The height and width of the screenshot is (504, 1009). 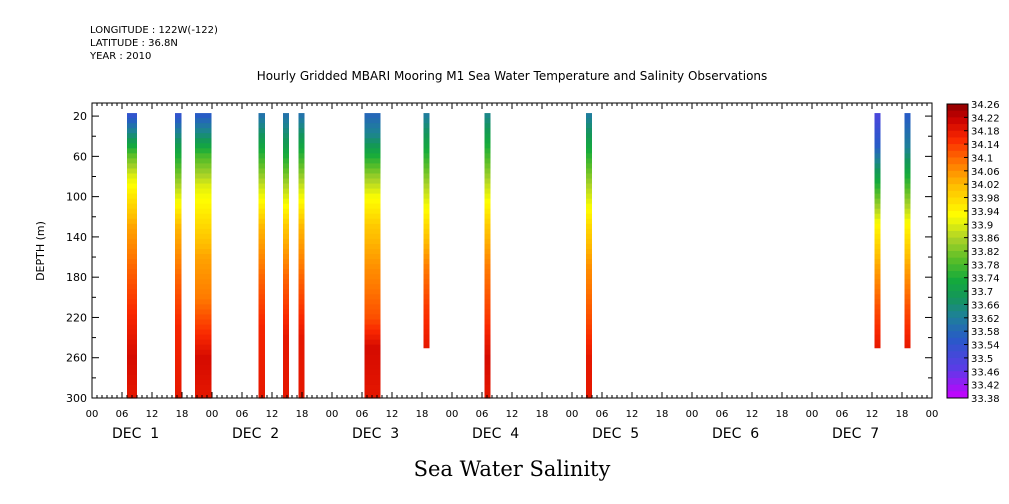 I want to click on x-tick-label: 06, so click(x=602, y=414).